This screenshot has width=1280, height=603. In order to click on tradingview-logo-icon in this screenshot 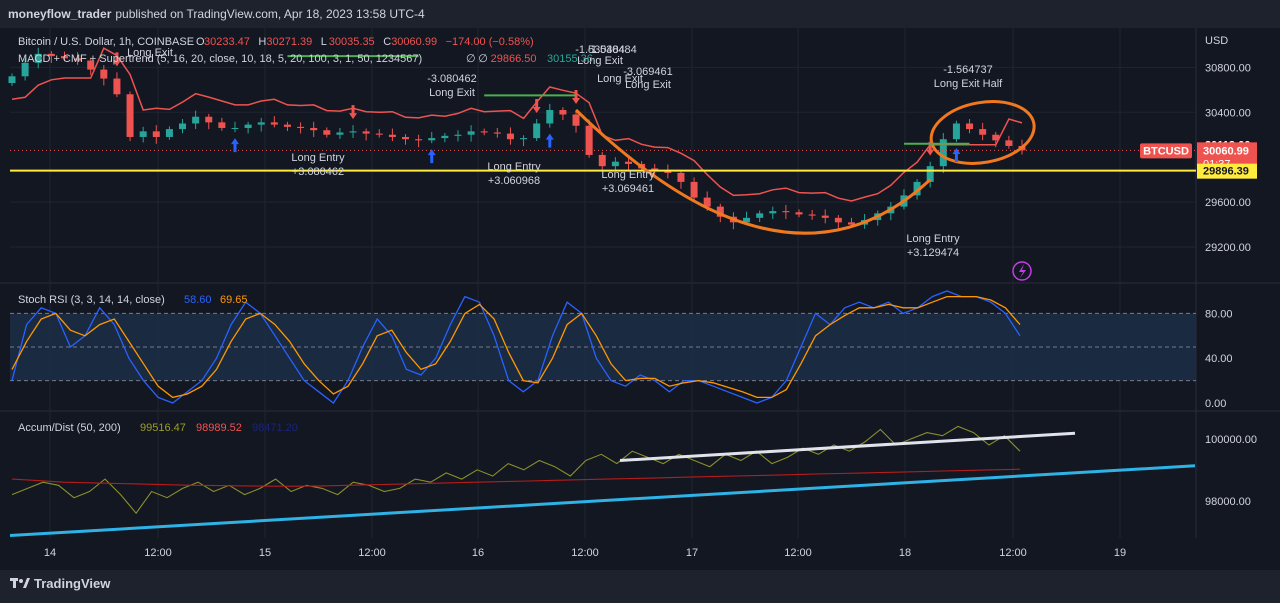, I will do `click(20, 583)`.